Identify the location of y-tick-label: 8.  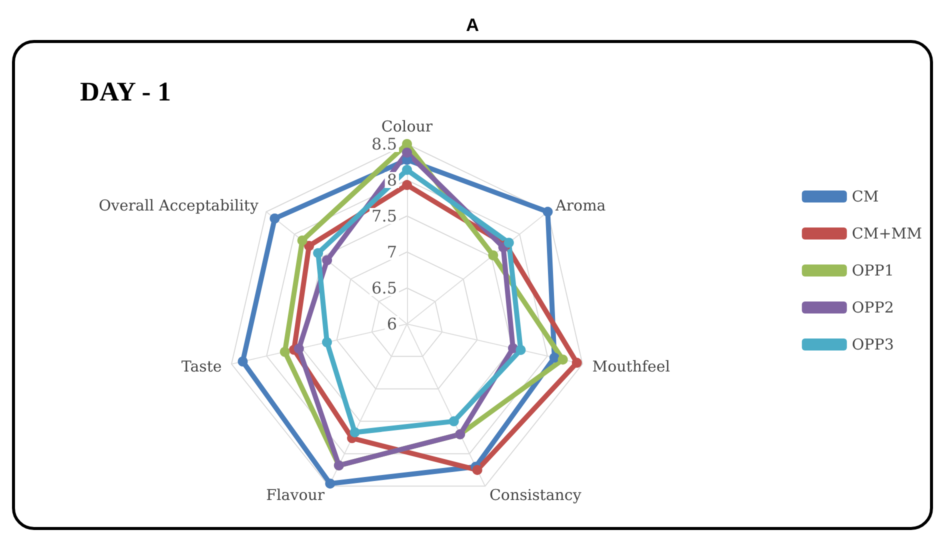
(391, 180).